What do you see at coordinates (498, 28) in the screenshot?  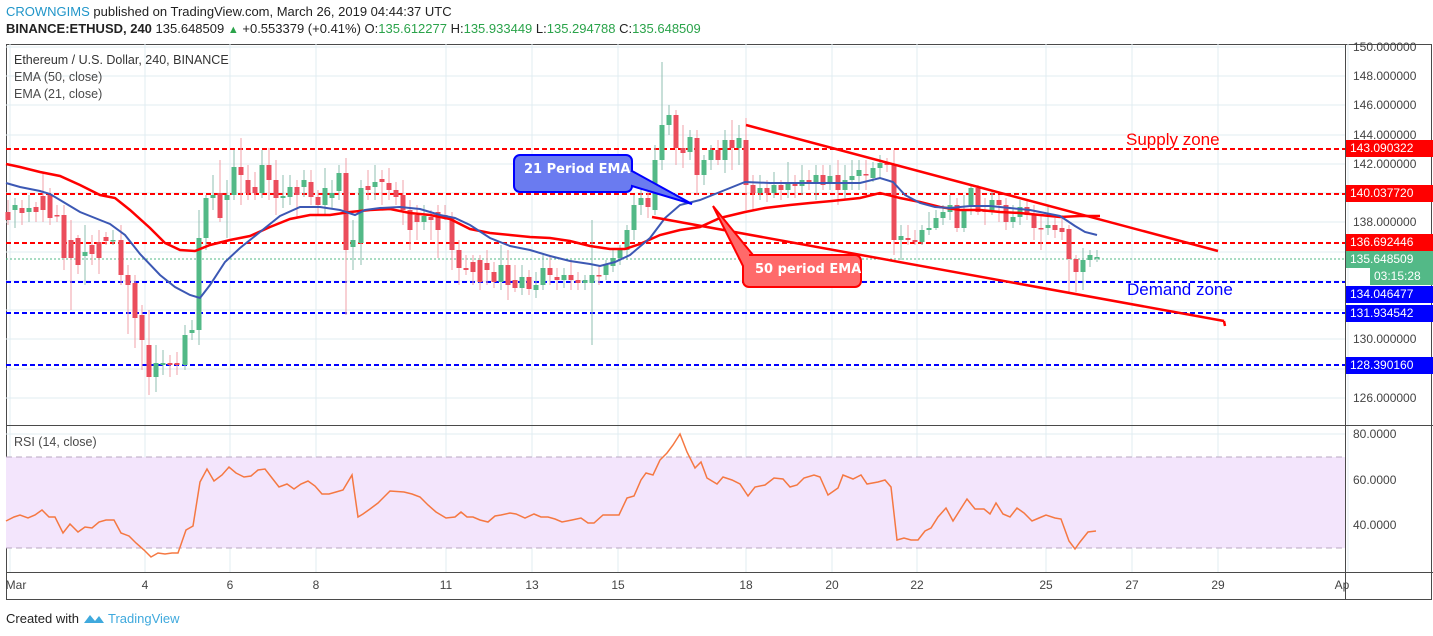 I see `high-value: 135.933449` at bounding box center [498, 28].